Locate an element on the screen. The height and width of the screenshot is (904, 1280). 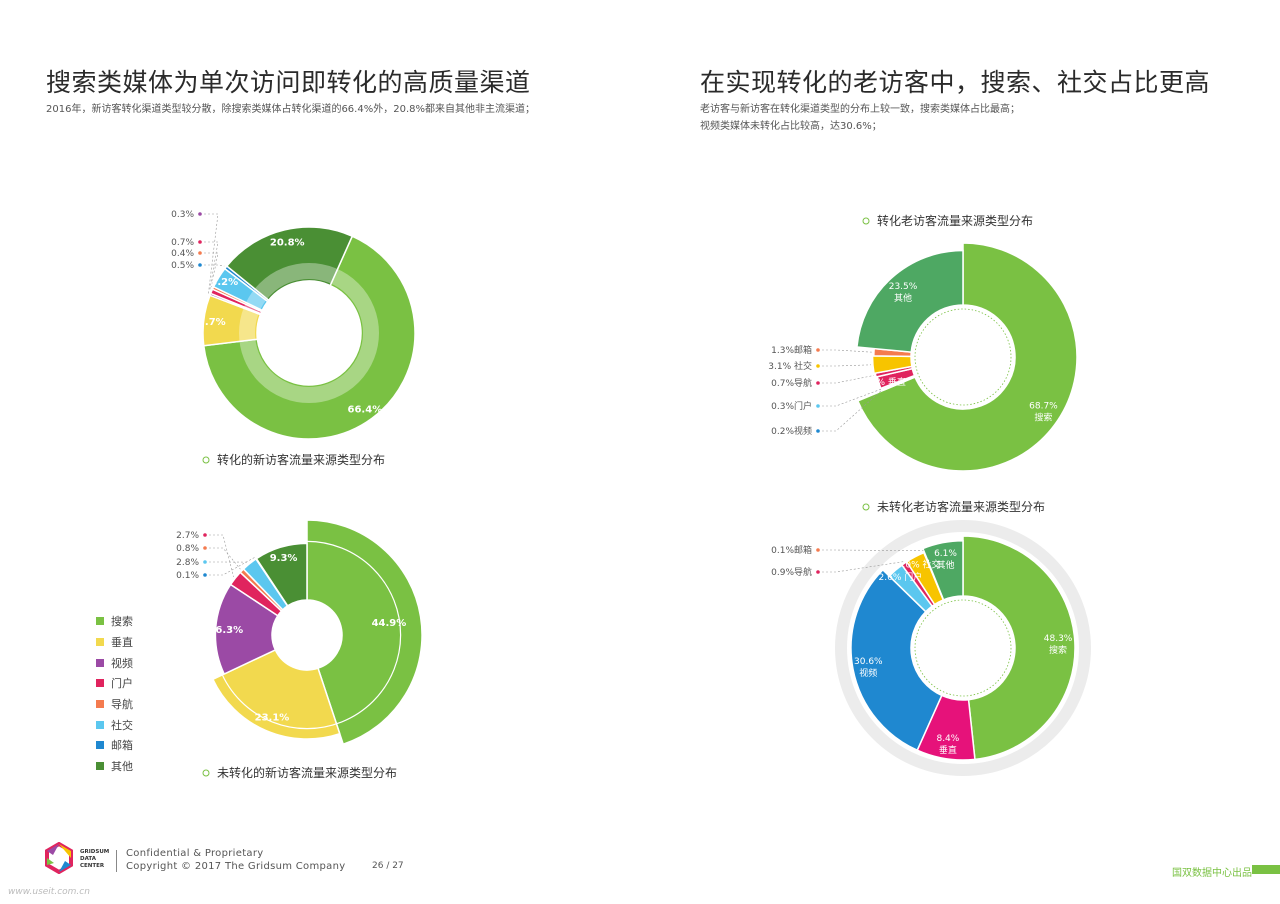
data-label-outside: 2.7% is located at coordinates (187, 536).